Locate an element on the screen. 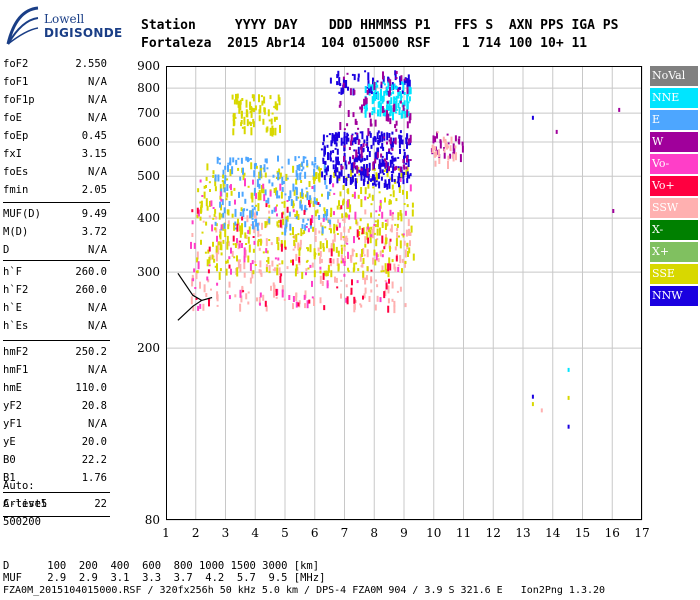 Image resolution: width=700 pixels, height=600 pixels. param-row: yE 20.0 is located at coordinates (55, 444).